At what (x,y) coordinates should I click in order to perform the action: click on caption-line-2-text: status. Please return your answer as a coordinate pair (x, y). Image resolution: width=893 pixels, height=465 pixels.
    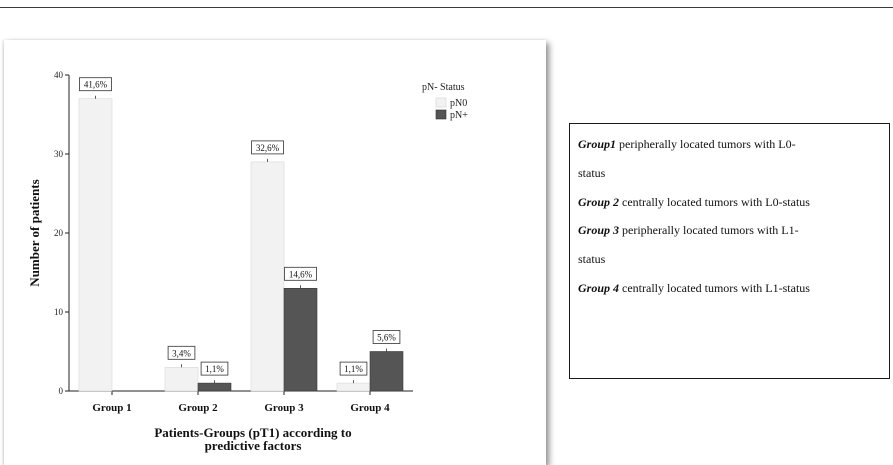
    Looking at the image, I should click on (592, 173).